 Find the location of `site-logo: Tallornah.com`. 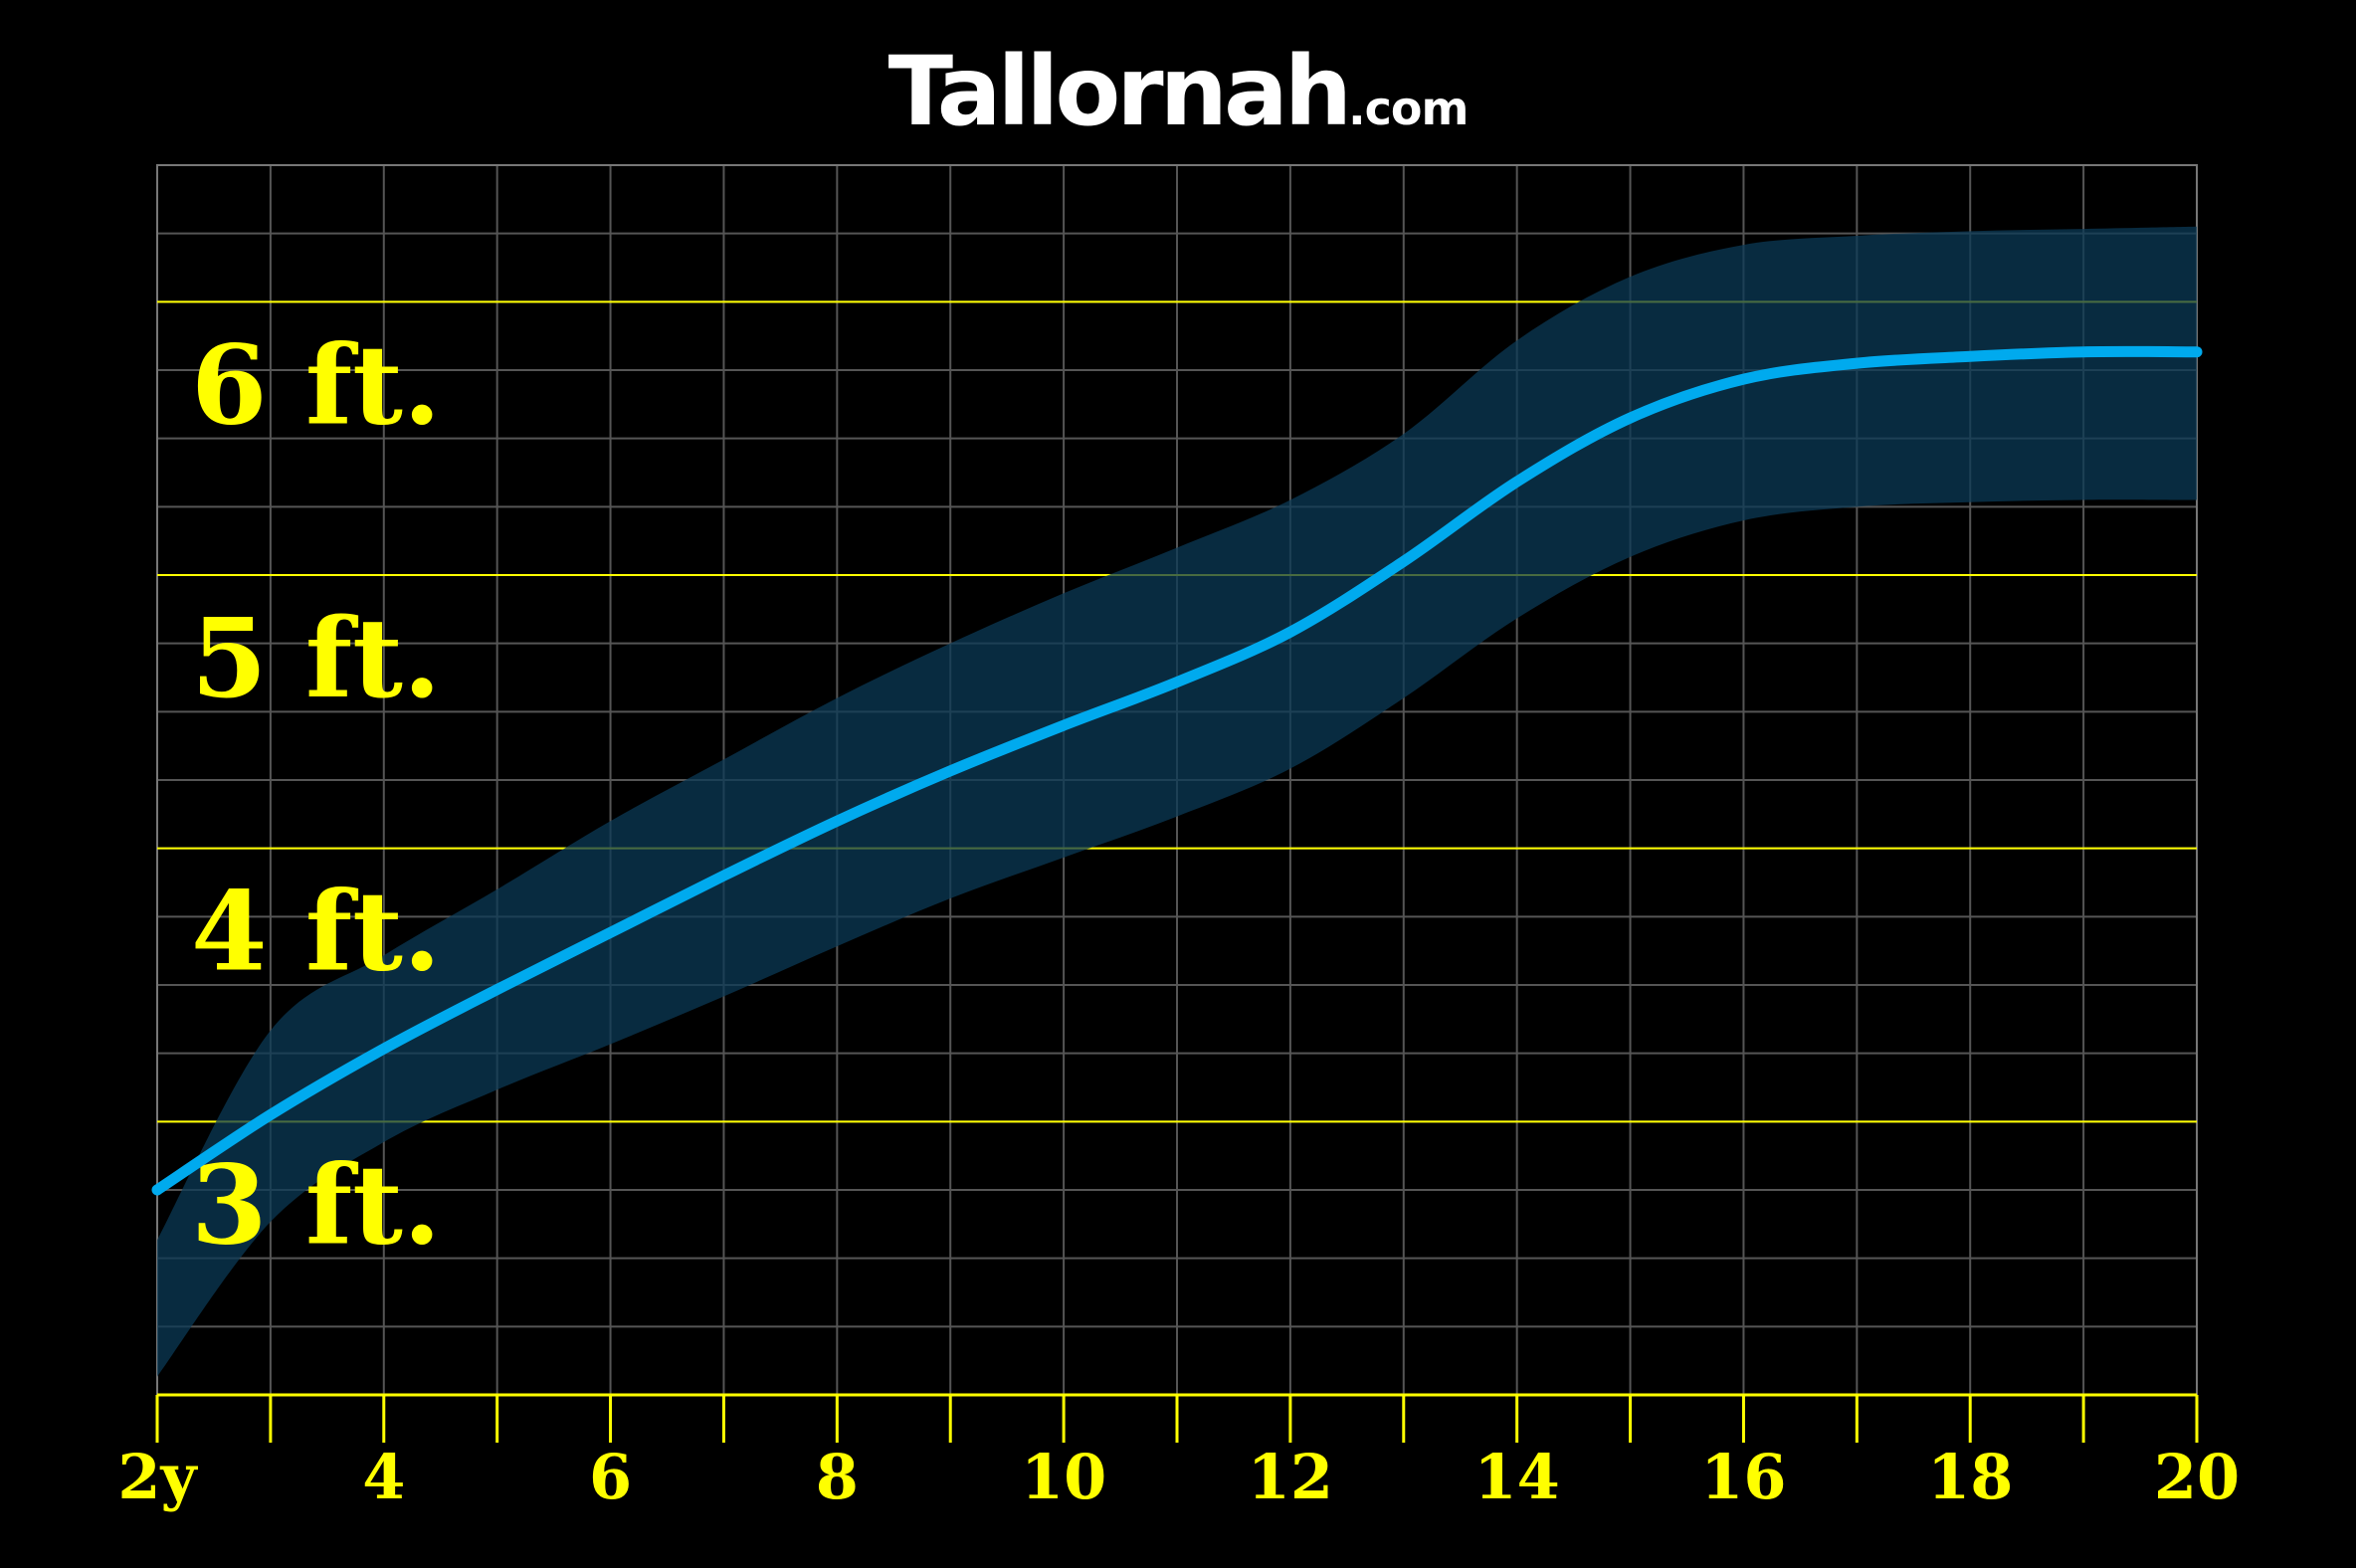

site-logo: Tallornah.com is located at coordinates (1178, 91).